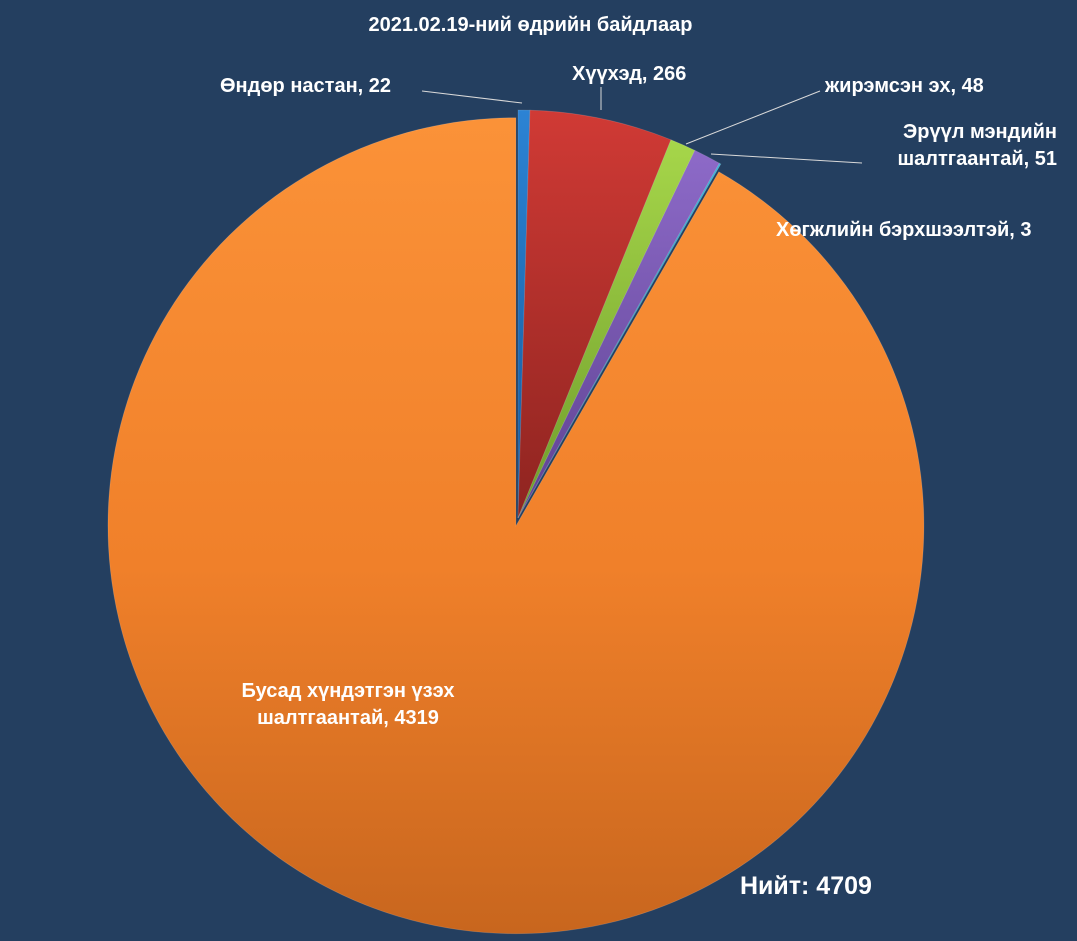  I want to click on data-label-4: Эрүүл мэндийн шалтгаантай, 51, so click(977, 145).